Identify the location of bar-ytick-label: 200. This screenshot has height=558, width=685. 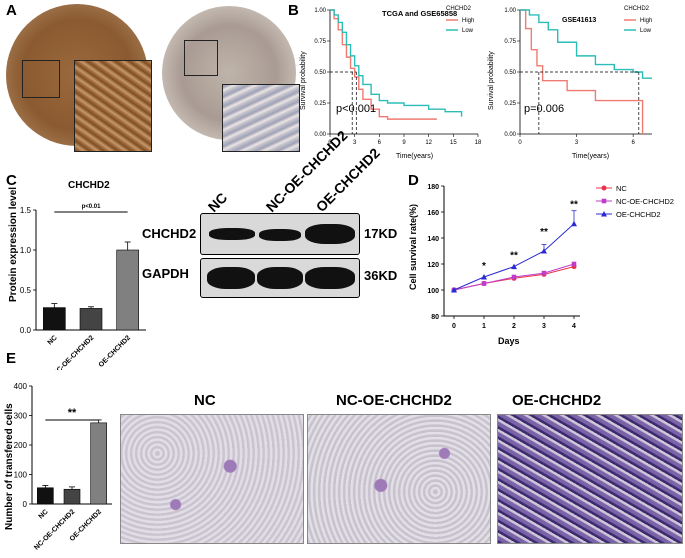
(21, 445).